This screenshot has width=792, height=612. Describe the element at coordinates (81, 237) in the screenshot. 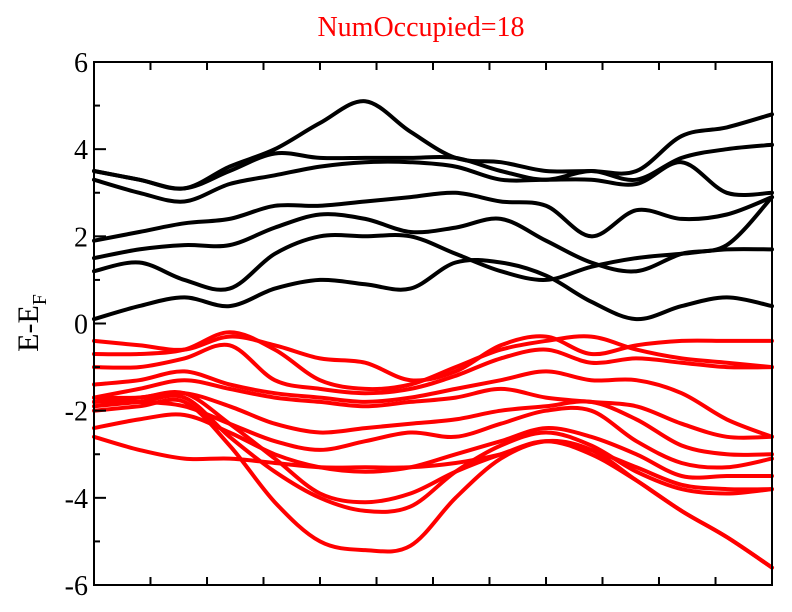

I see `y-tick-label: 2` at that location.